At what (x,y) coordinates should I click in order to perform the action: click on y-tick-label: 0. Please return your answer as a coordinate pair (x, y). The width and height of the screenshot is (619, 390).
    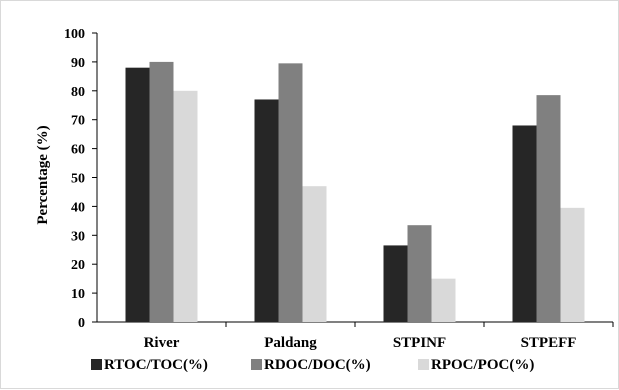
    Looking at the image, I should click on (81, 323).